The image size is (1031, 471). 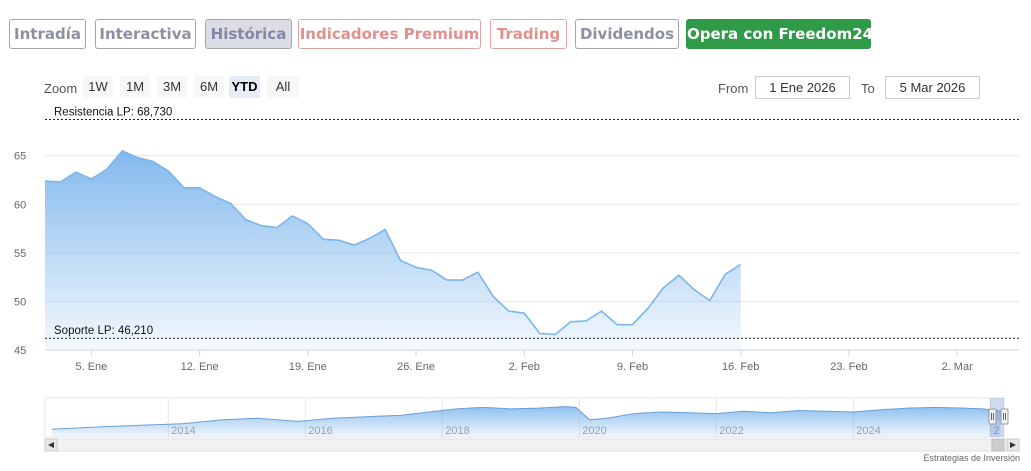 I want to click on scroll-right-arrow-icon, so click(x=1013, y=445).